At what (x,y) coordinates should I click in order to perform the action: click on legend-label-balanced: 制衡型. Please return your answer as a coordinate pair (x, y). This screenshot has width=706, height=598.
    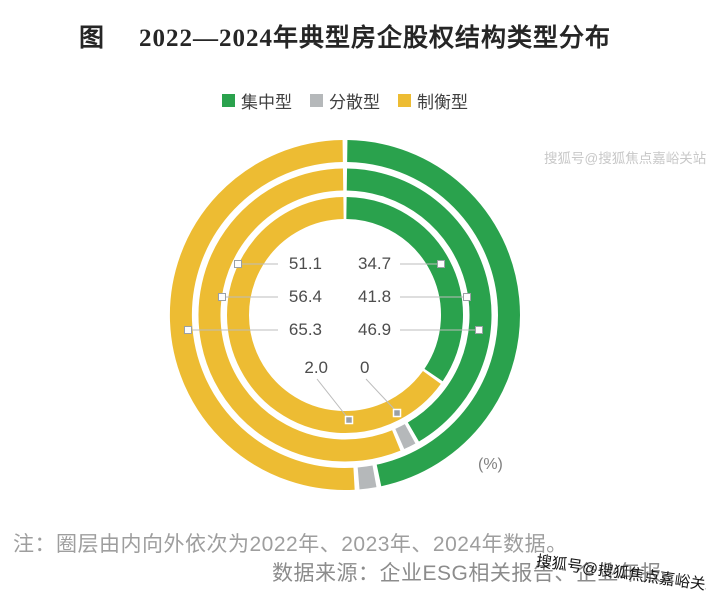
    Looking at the image, I should click on (442, 102).